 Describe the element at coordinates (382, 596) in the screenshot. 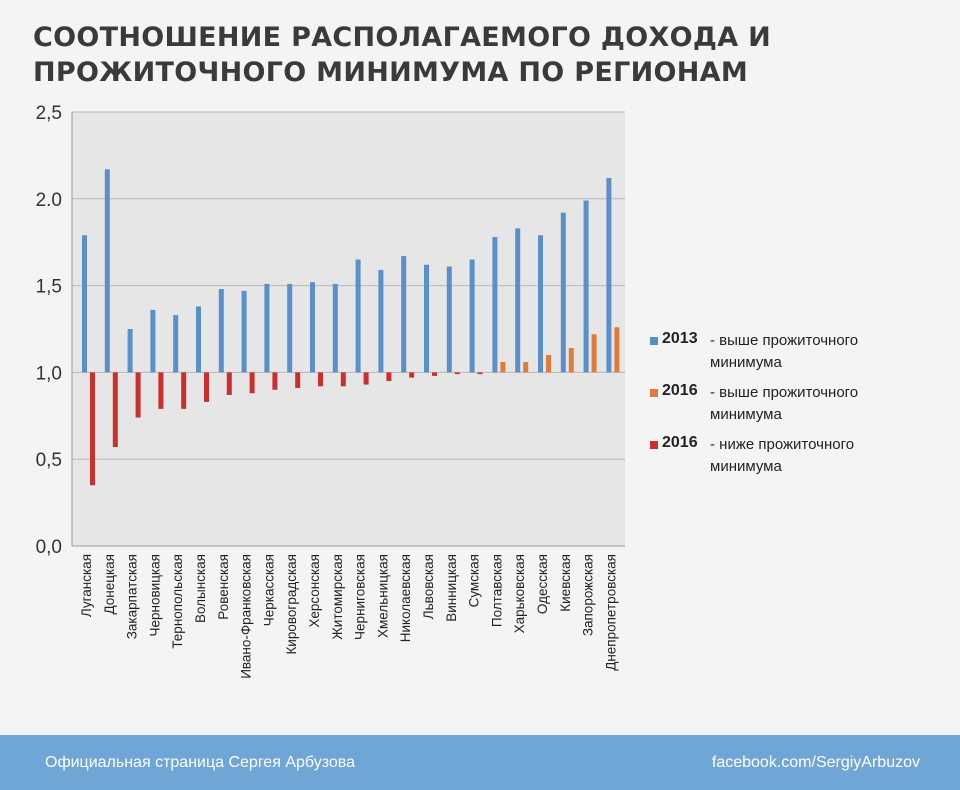

I see `x-tick-label: Хмельницкая` at that location.